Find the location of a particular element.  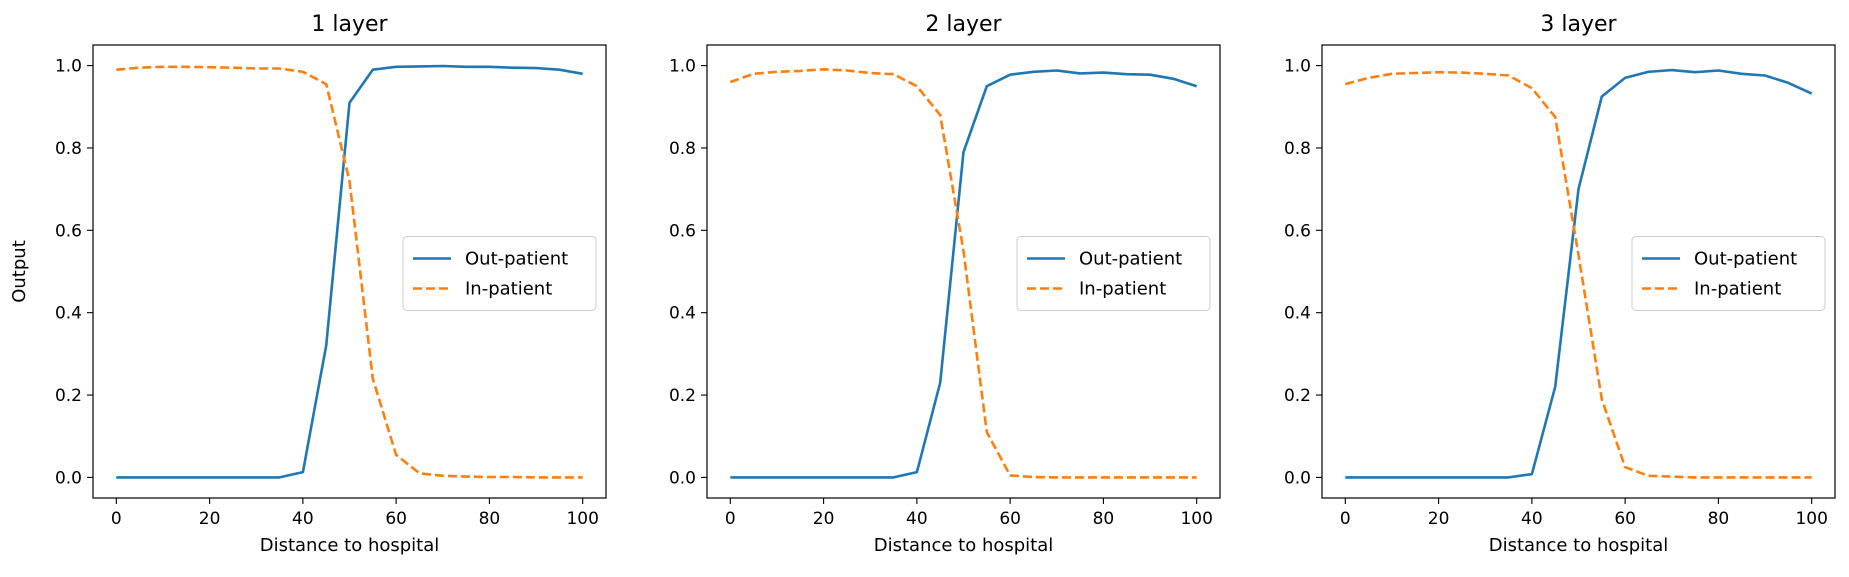

y-tick-label: 0.6 is located at coordinates (68, 231).